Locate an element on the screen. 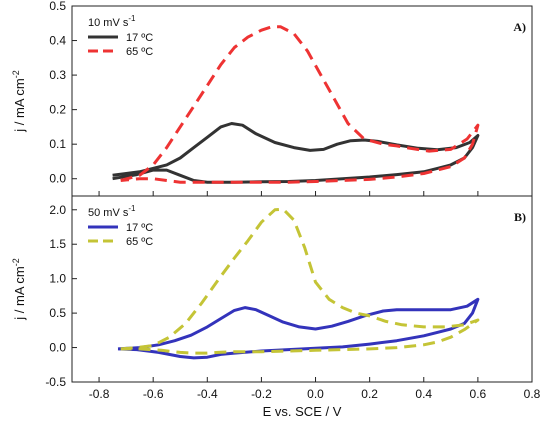 The image size is (550, 426). legend-title-text: 10 mV s is located at coordinates (108, 23).